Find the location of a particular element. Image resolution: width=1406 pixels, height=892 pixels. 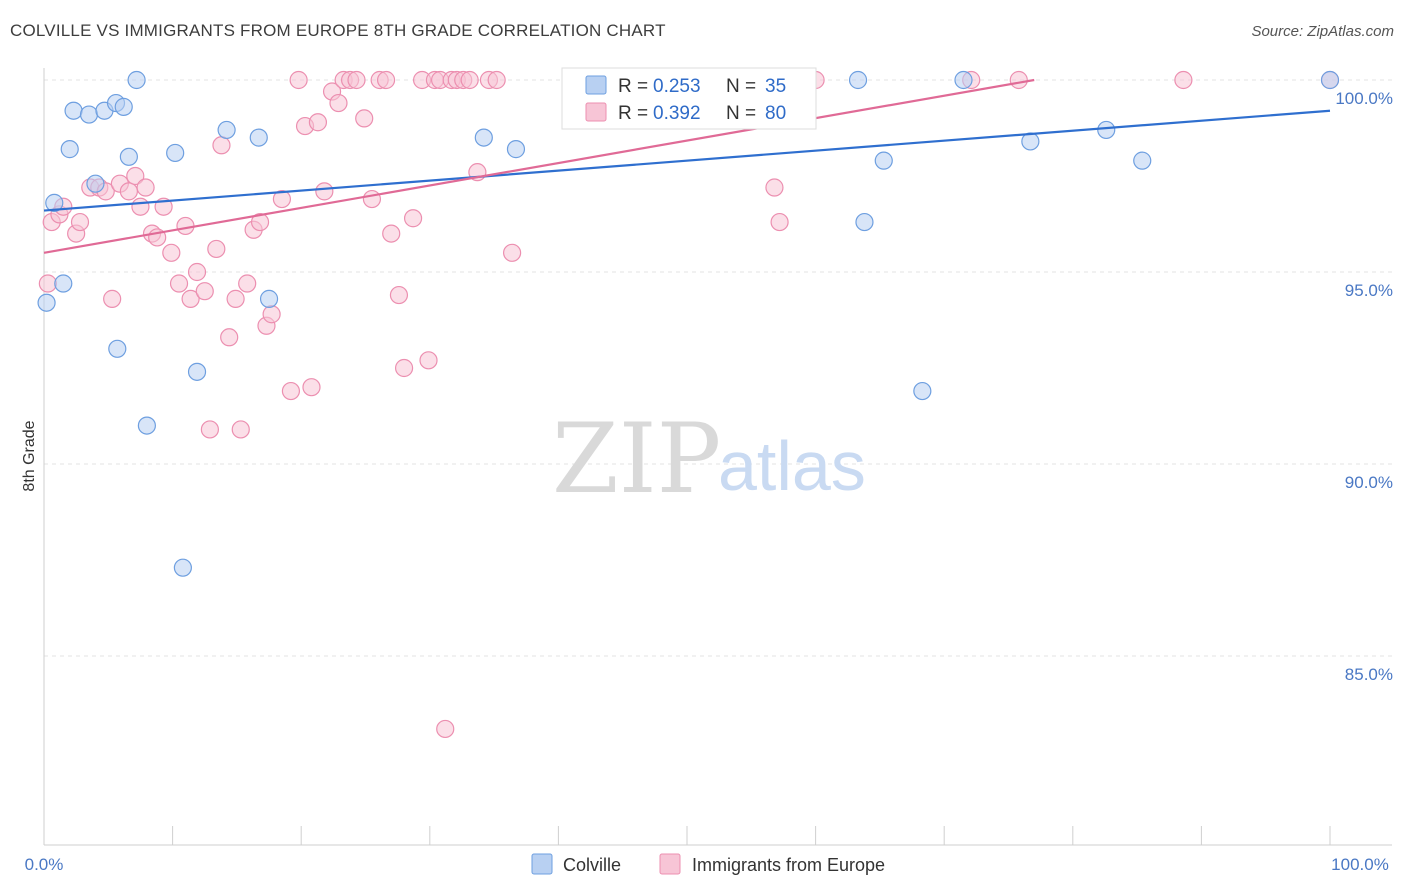

x-tick-label-left: 0.0% is located at coordinates (44, 864).